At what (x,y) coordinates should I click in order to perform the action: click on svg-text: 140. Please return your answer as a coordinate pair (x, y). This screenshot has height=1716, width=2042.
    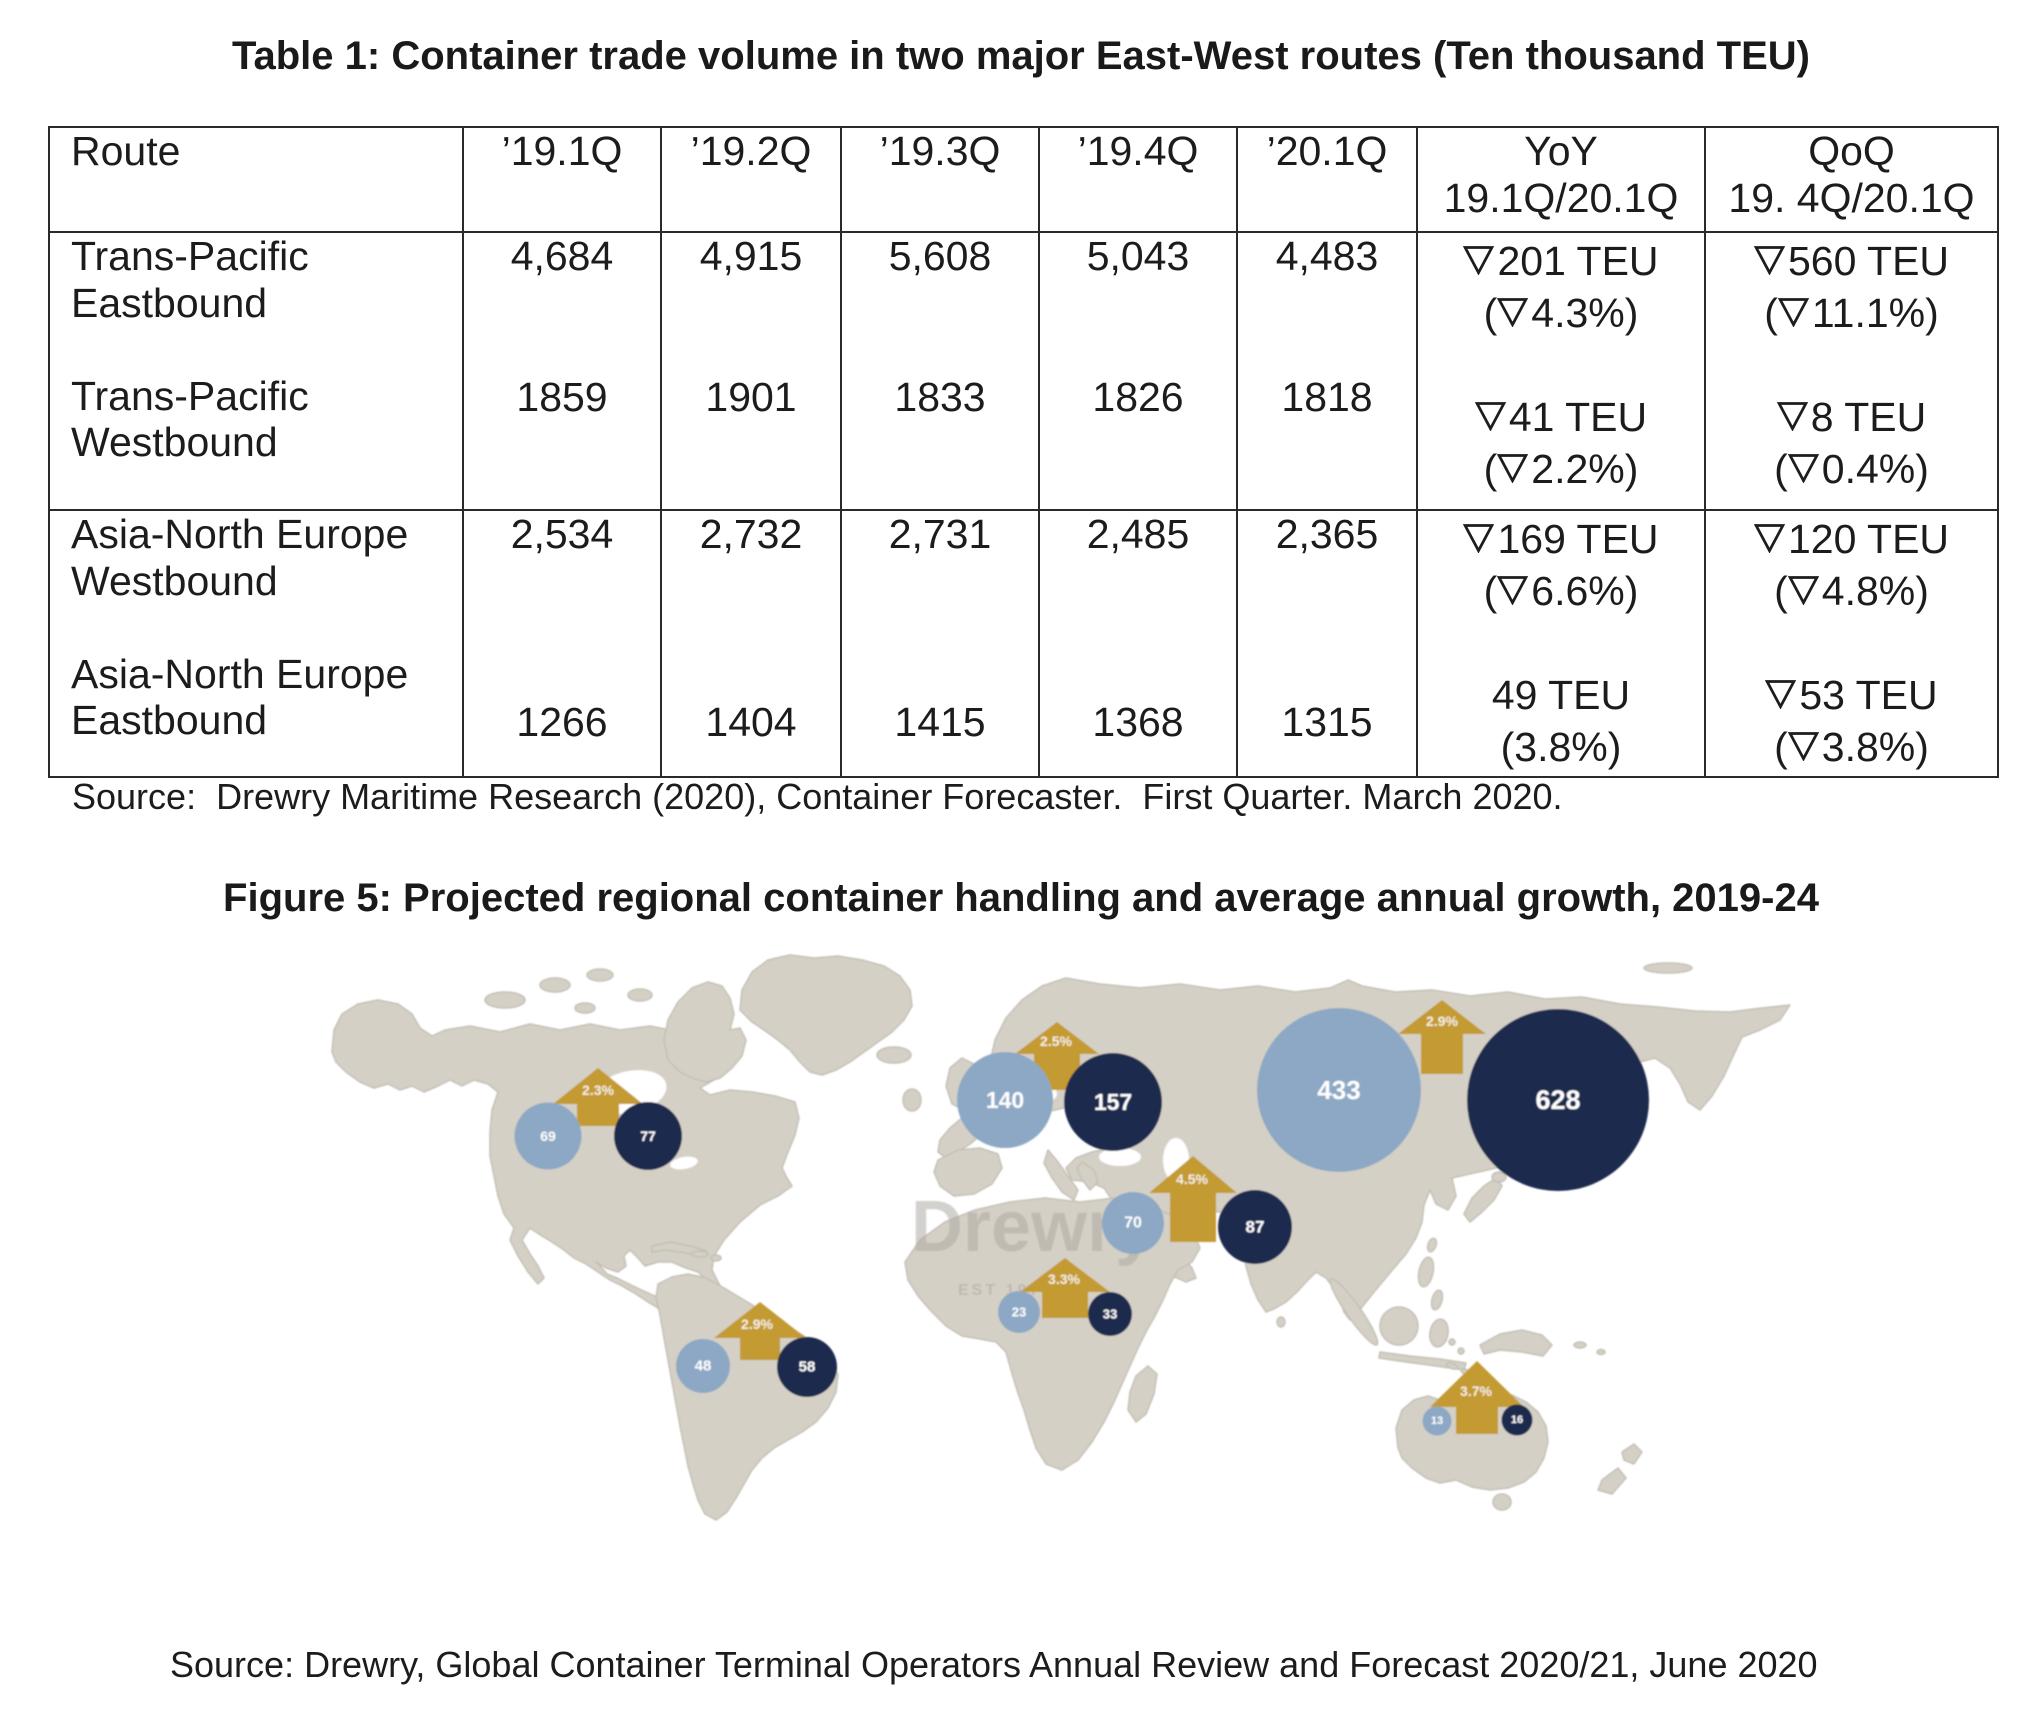
    Looking at the image, I should click on (1005, 1100).